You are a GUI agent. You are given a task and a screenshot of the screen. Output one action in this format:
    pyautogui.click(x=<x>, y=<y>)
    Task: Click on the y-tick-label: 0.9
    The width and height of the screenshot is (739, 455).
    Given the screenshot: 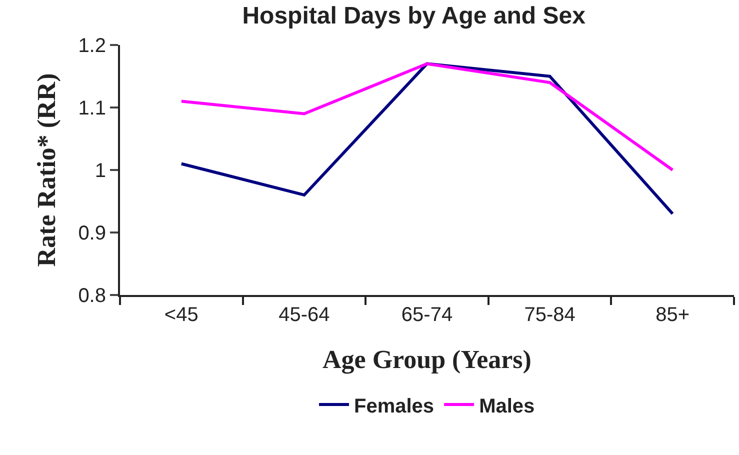 What is the action you would take?
    pyautogui.click(x=92, y=233)
    